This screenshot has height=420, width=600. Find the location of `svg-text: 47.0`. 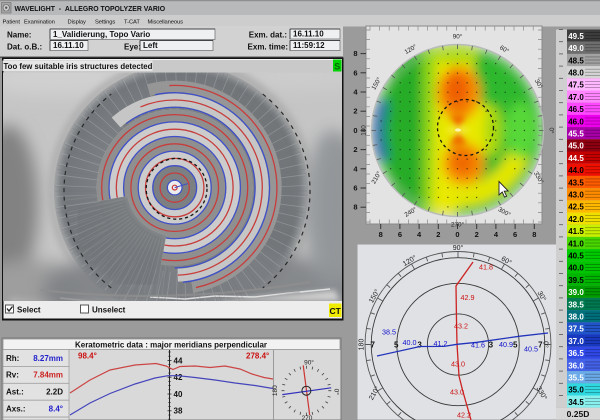

svg-text: 47.0 is located at coordinates (576, 97).